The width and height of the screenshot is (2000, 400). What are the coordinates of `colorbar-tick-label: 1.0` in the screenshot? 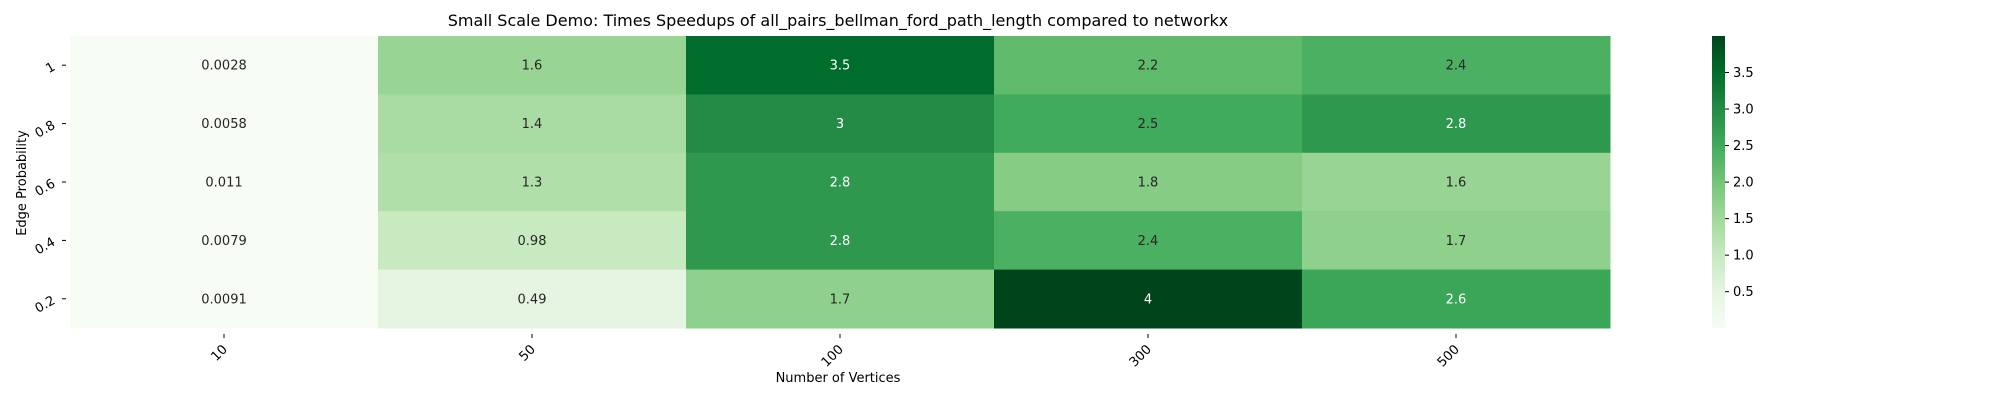 It's located at (1743, 256).